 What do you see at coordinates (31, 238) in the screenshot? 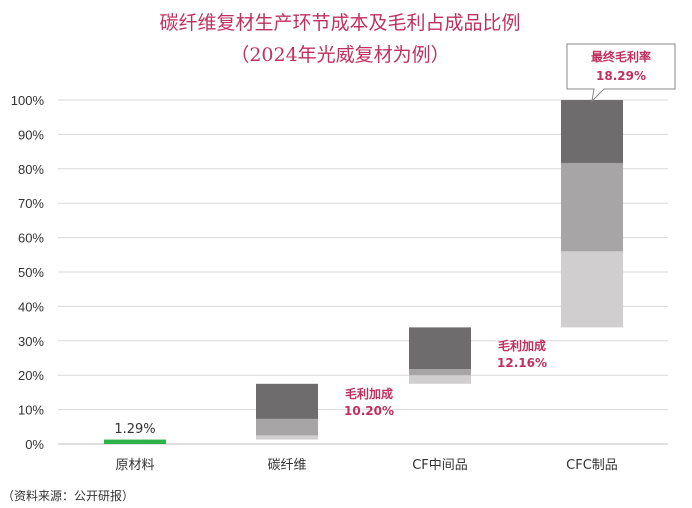
I see `y-tick-label: 60%` at bounding box center [31, 238].